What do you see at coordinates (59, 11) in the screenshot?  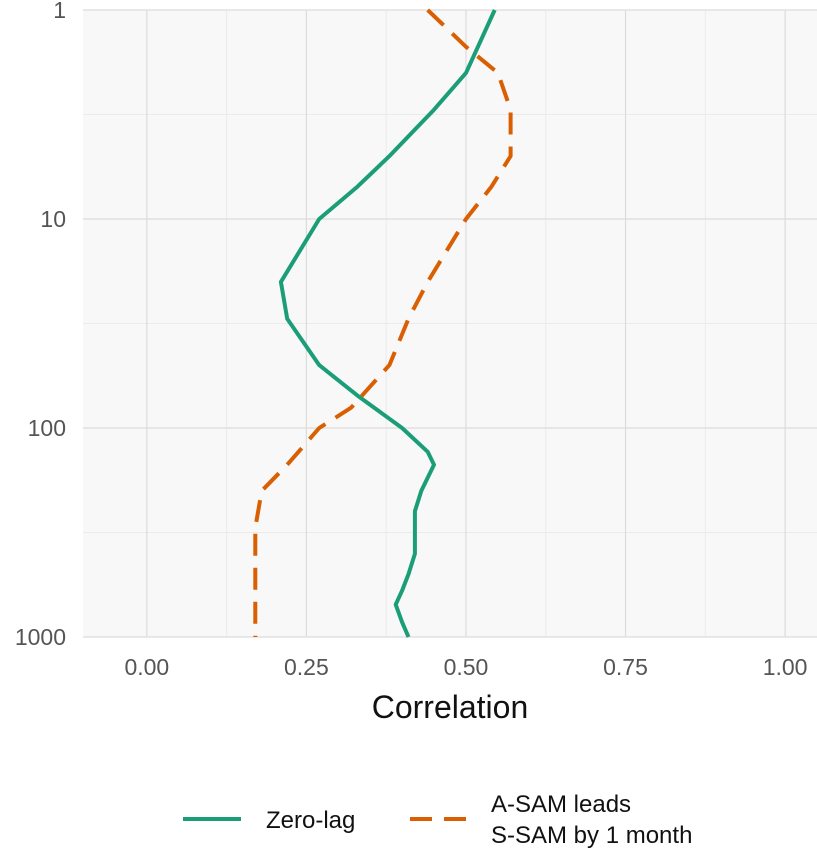 I see `y-tick-label: 1` at bounding box center [59, 11].